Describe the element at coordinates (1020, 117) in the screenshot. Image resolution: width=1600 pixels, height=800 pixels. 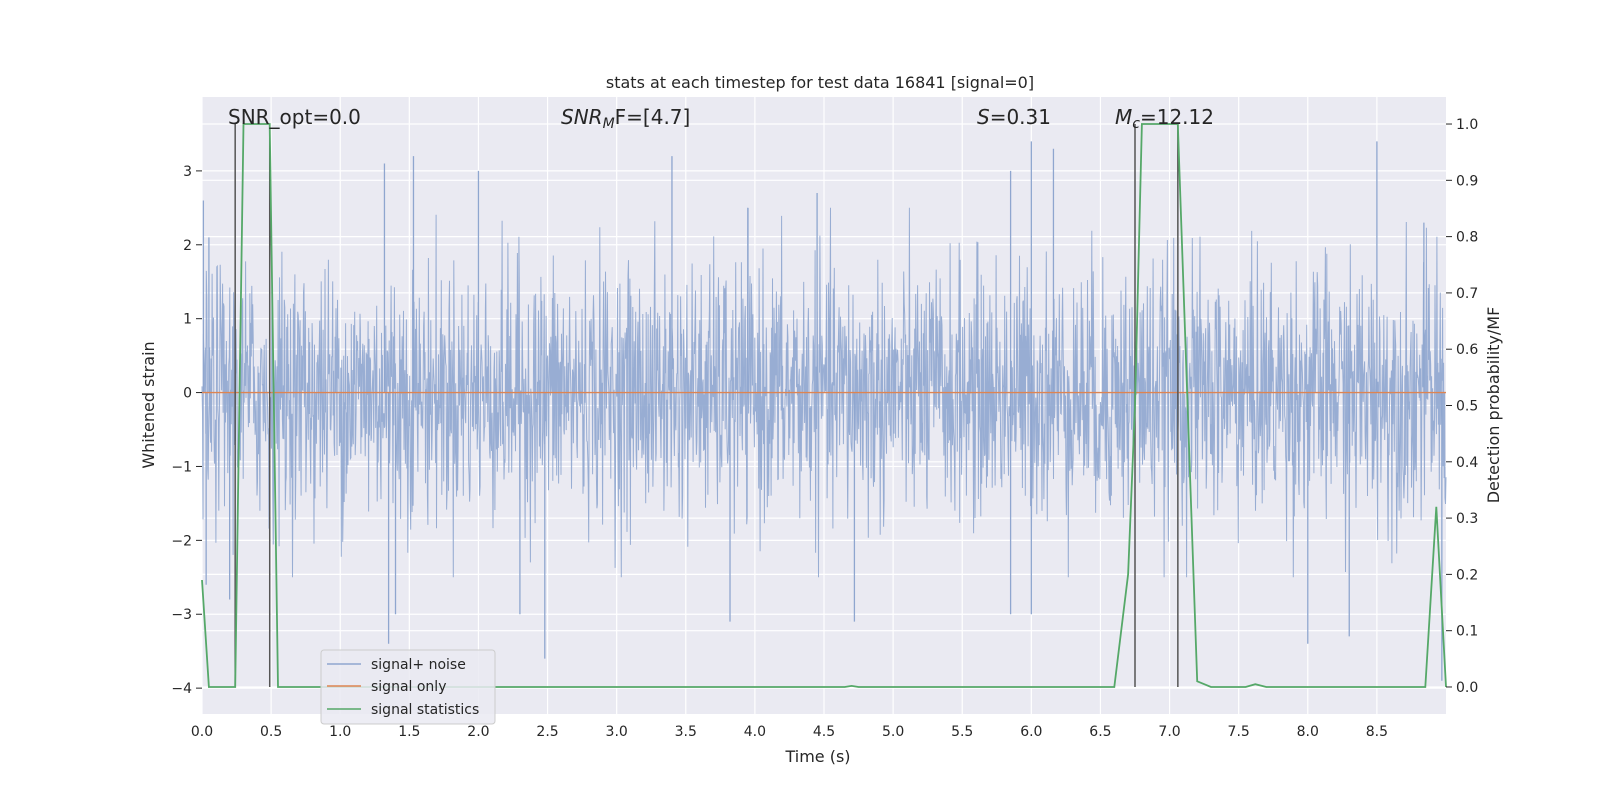
I see `annotation-s-rest: =0.31` at that location.